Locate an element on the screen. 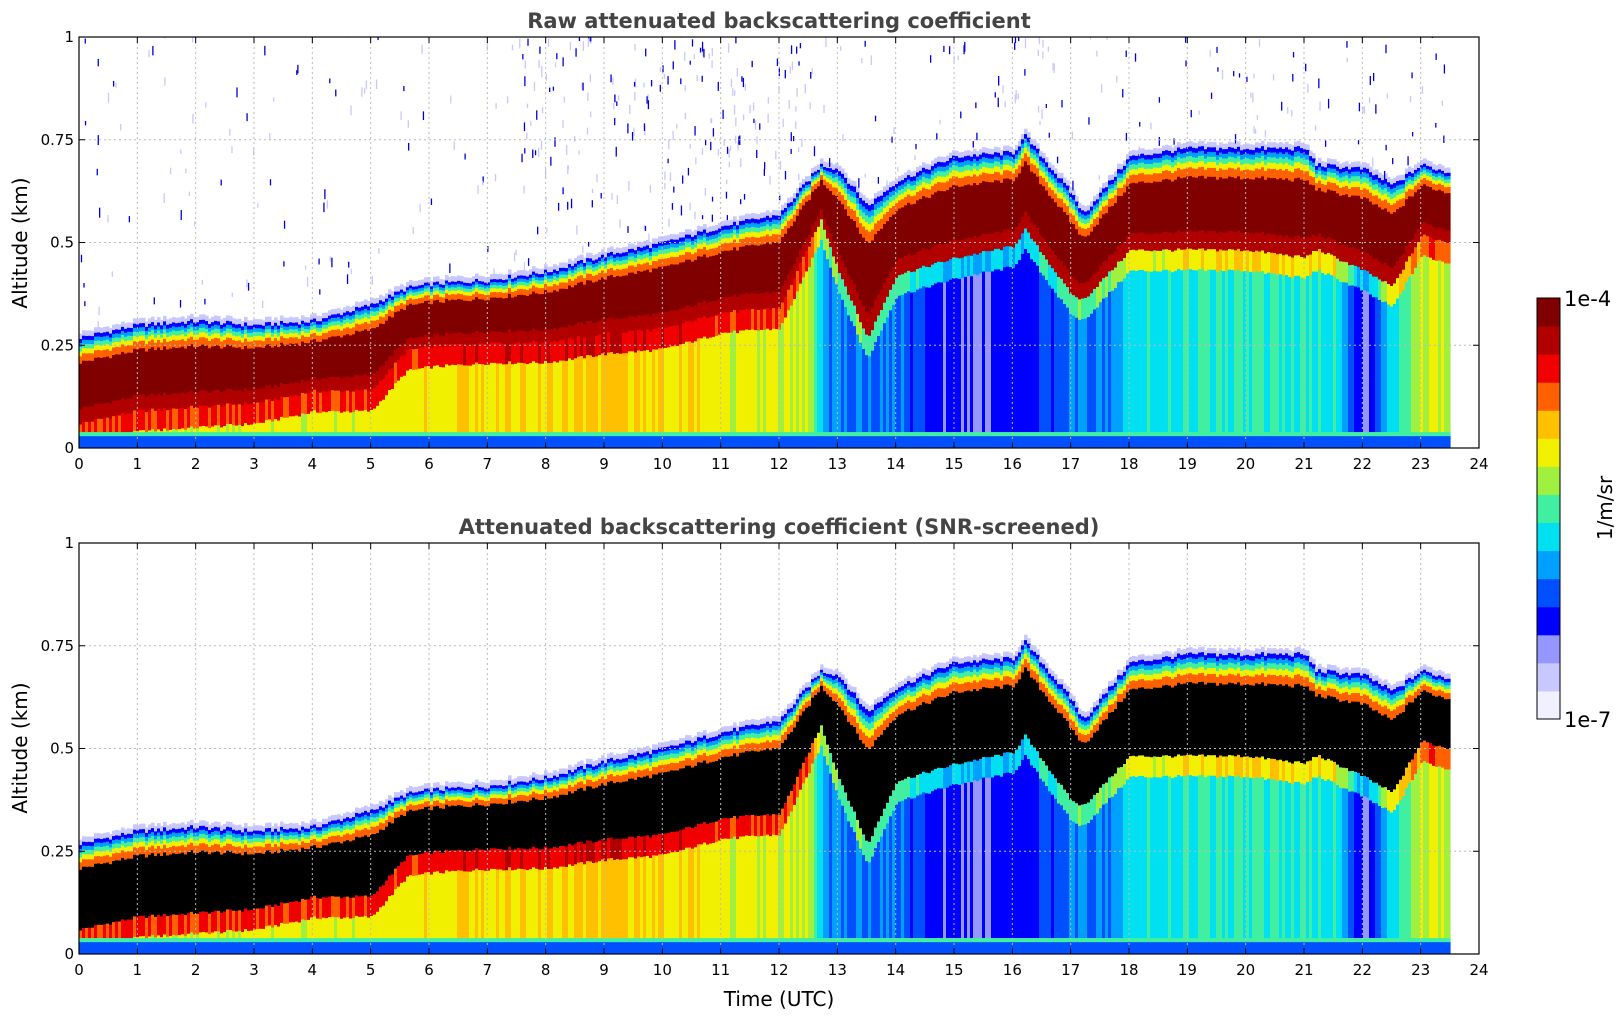  x-axis-label: Time (UTC) is located at coordinates (779, 999).